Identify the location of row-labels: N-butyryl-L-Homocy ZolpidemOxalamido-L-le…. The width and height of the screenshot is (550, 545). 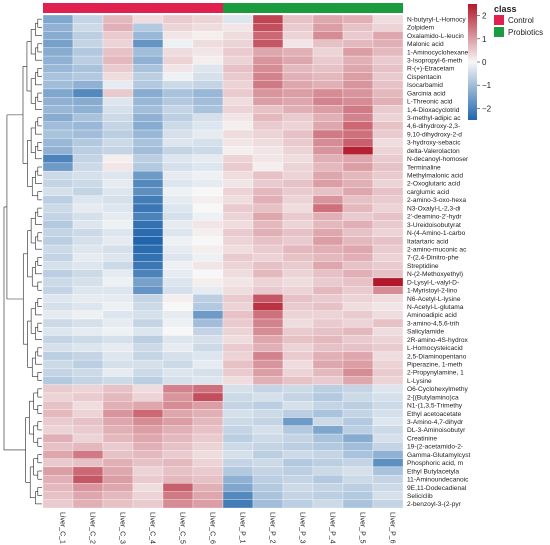
(439, 262).